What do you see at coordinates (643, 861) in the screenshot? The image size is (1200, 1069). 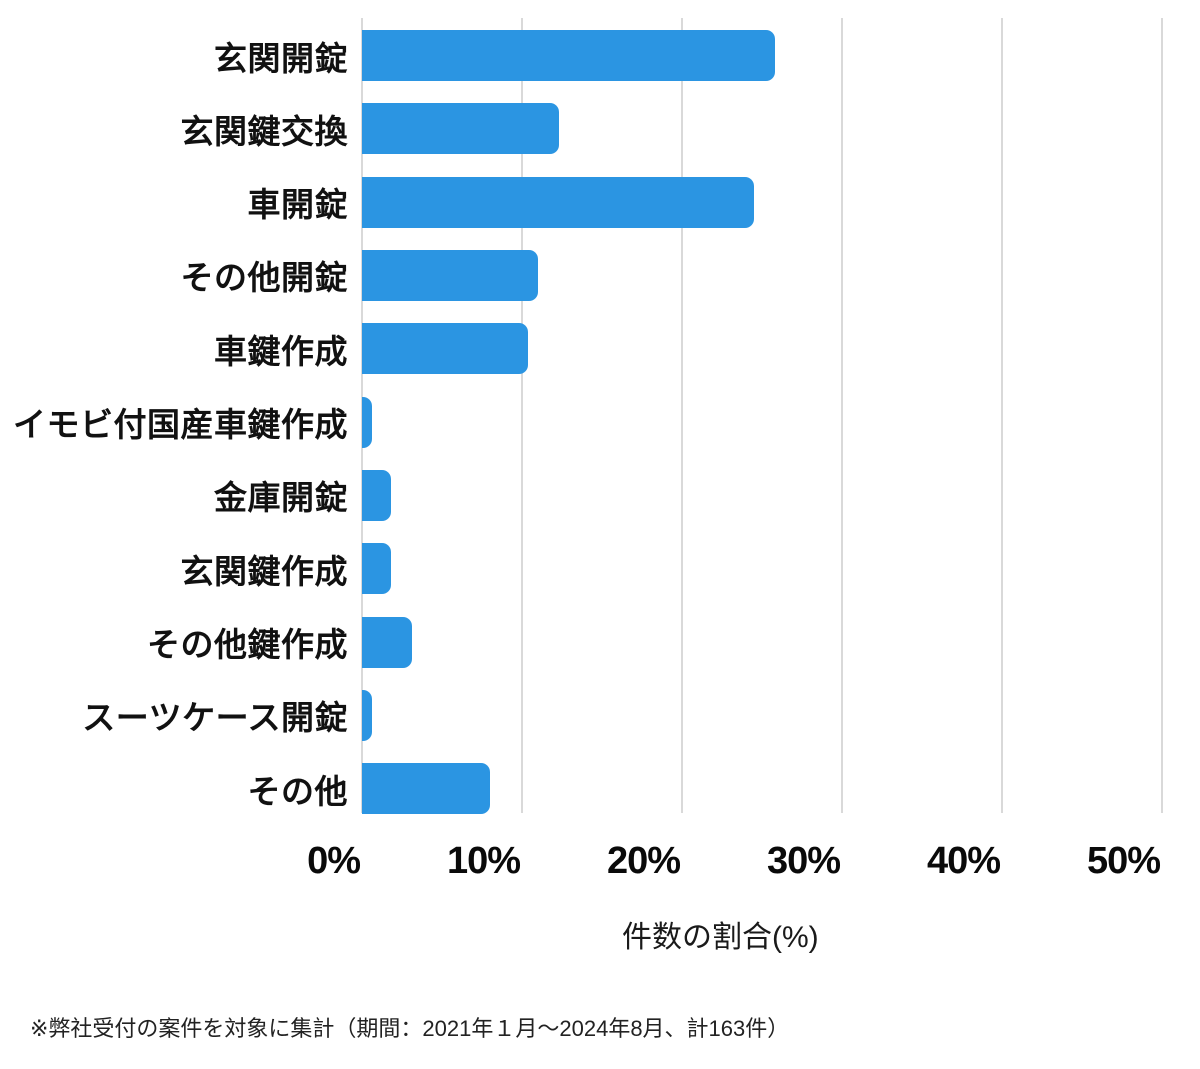 I see `x-tick-label-20%: 20%` at bounding box center [643, 861].